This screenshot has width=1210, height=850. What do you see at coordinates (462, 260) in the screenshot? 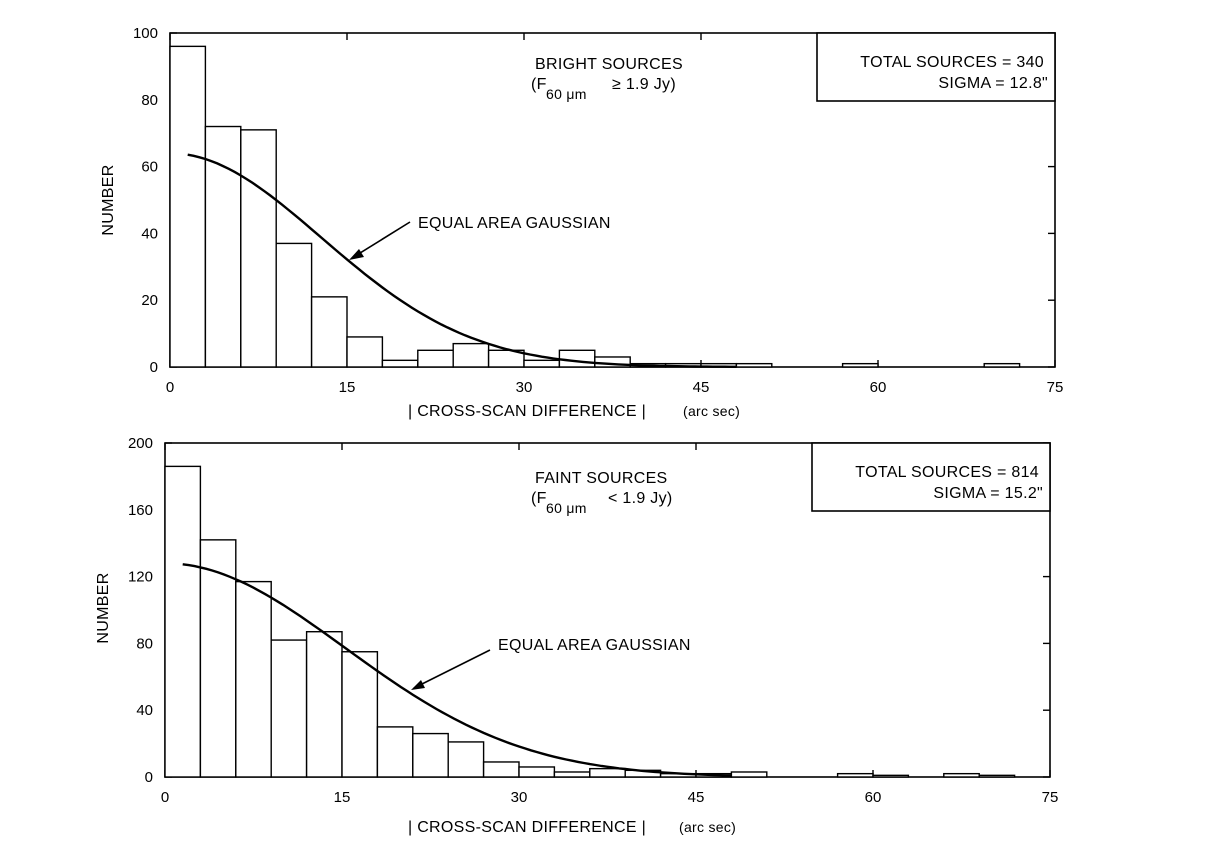
I see `top-gaussian-curve` at bounding box center [462, 260].